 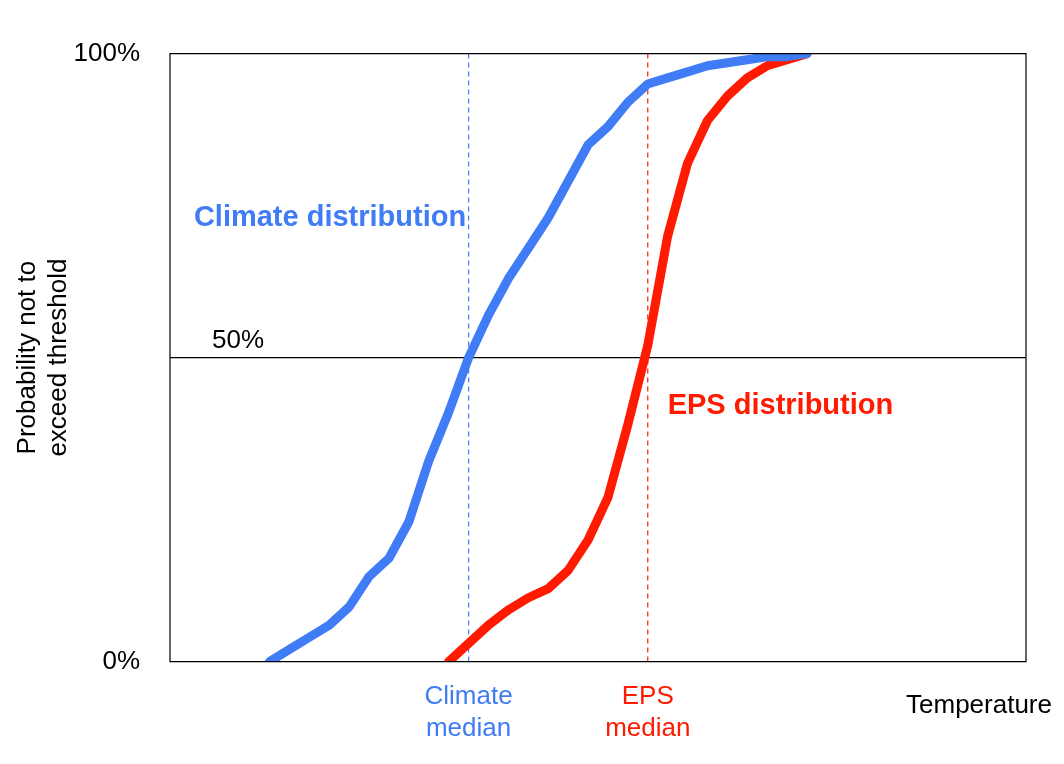 What do you see at coordinates (468, 711) in the screenshot?
I see `x-tick-label: Climate median` at bounding box center [468, 711].